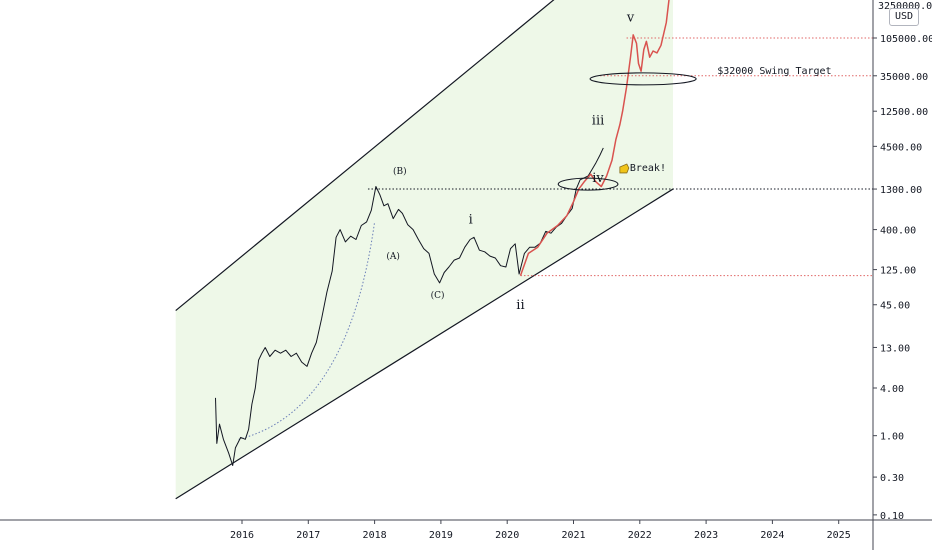 The height and width of the screenshot is (550, 932). What do you see at coordinates (573, 535) in the screenshot?
I see `x-tick-label: 2021` at bounding box center [573, 535].